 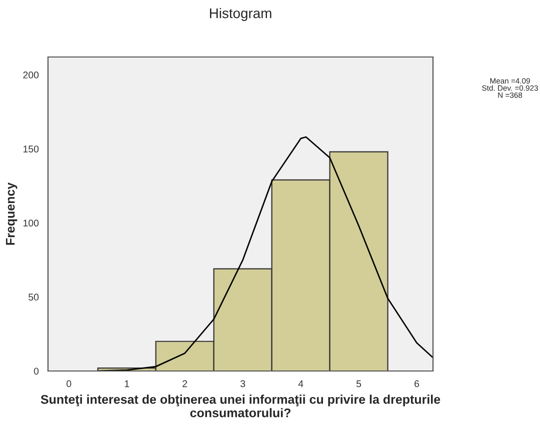 I want to click on x-tick-label: 3, so click(x=243, y=384).